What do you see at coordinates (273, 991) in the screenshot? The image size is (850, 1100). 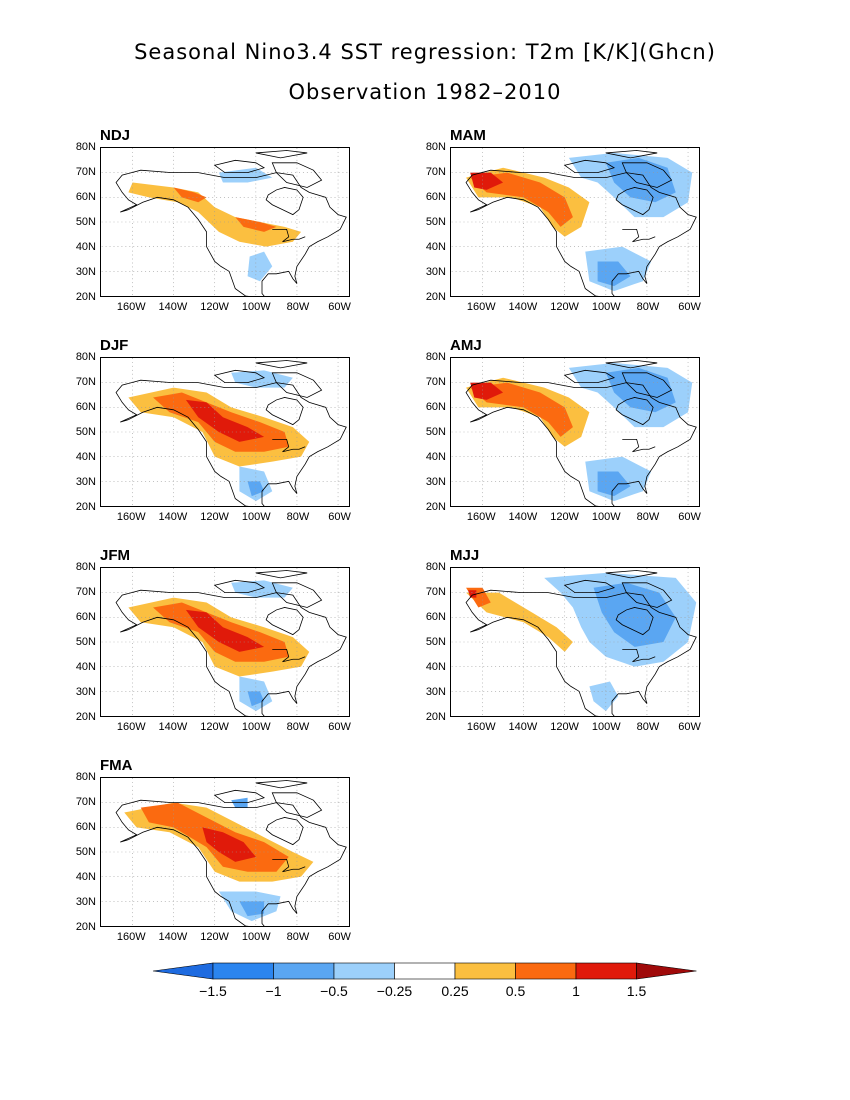 I see `colorbar-tick-label: −1` at bounding box center [273, 991].